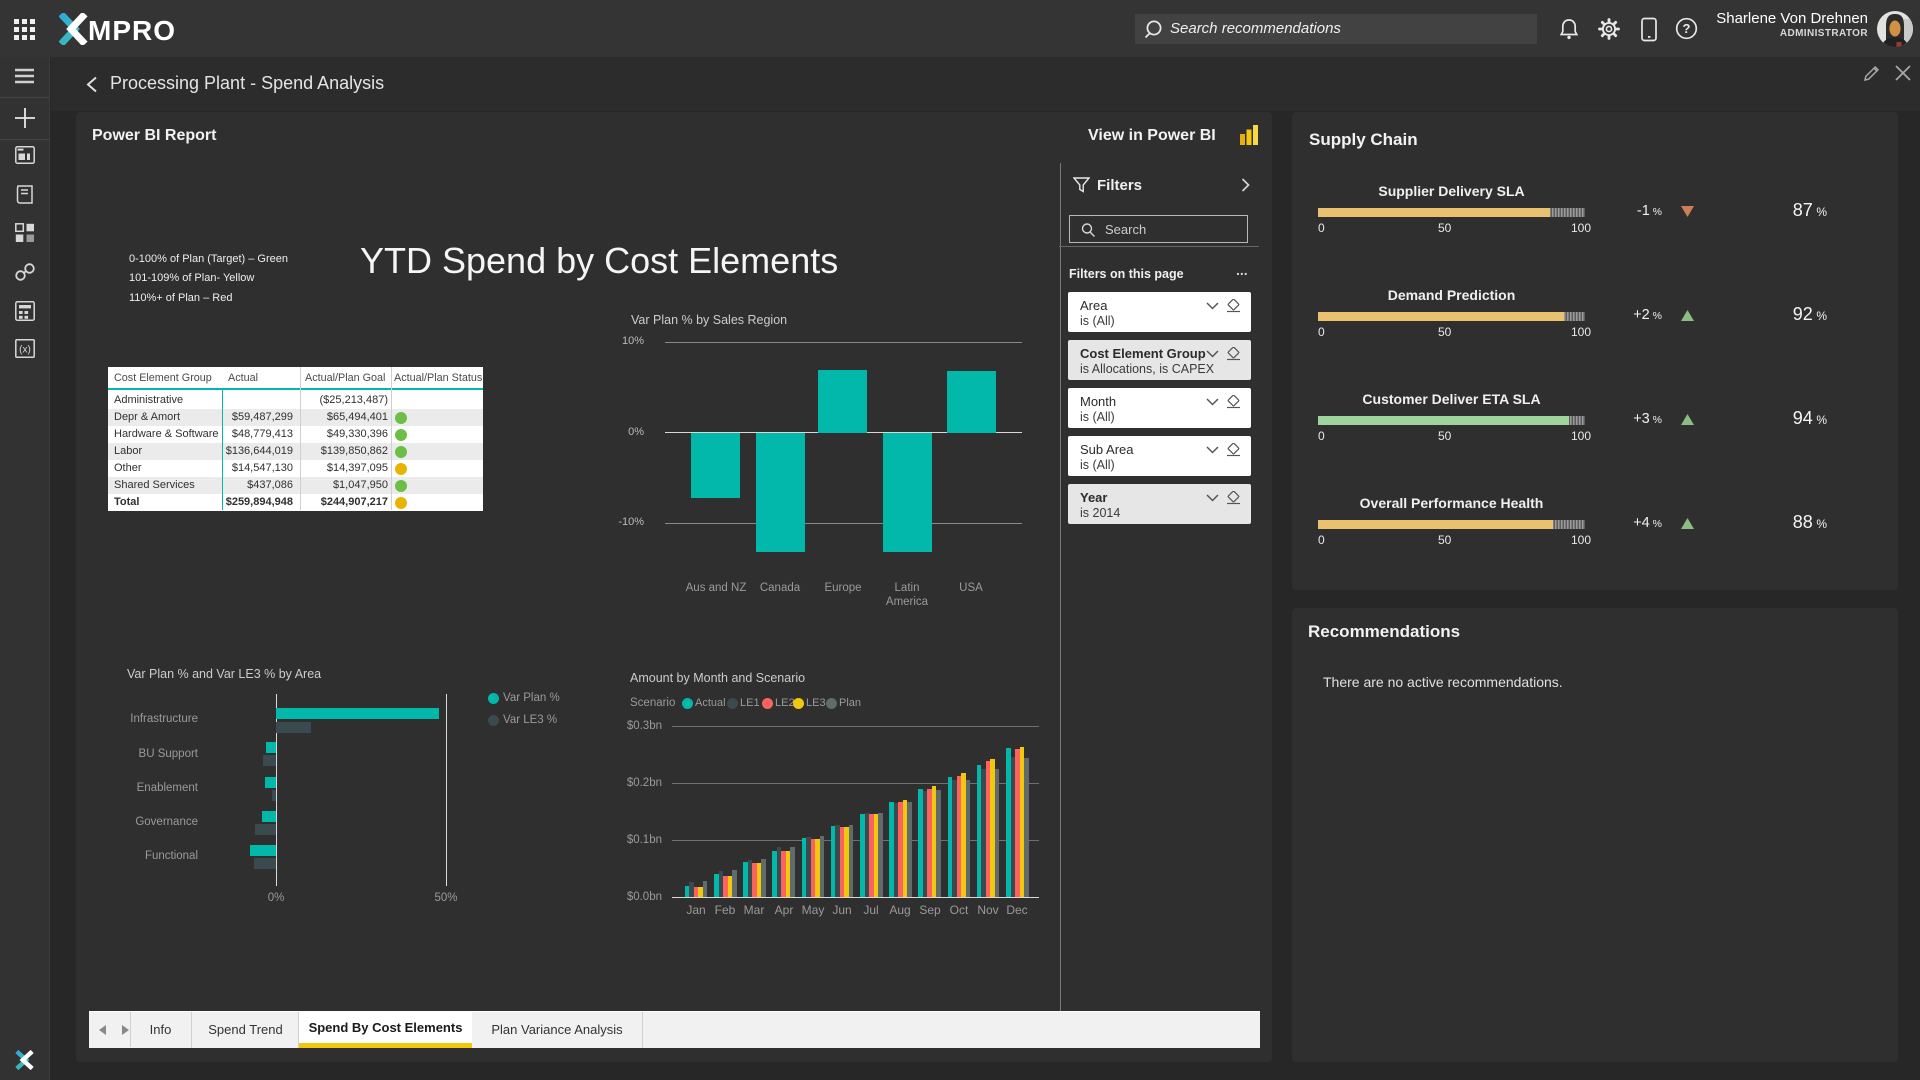  What do you see at coordinates (25, 350) in the screenshot?
I see `svg-text: (x)` at bounding box center [25, 350].